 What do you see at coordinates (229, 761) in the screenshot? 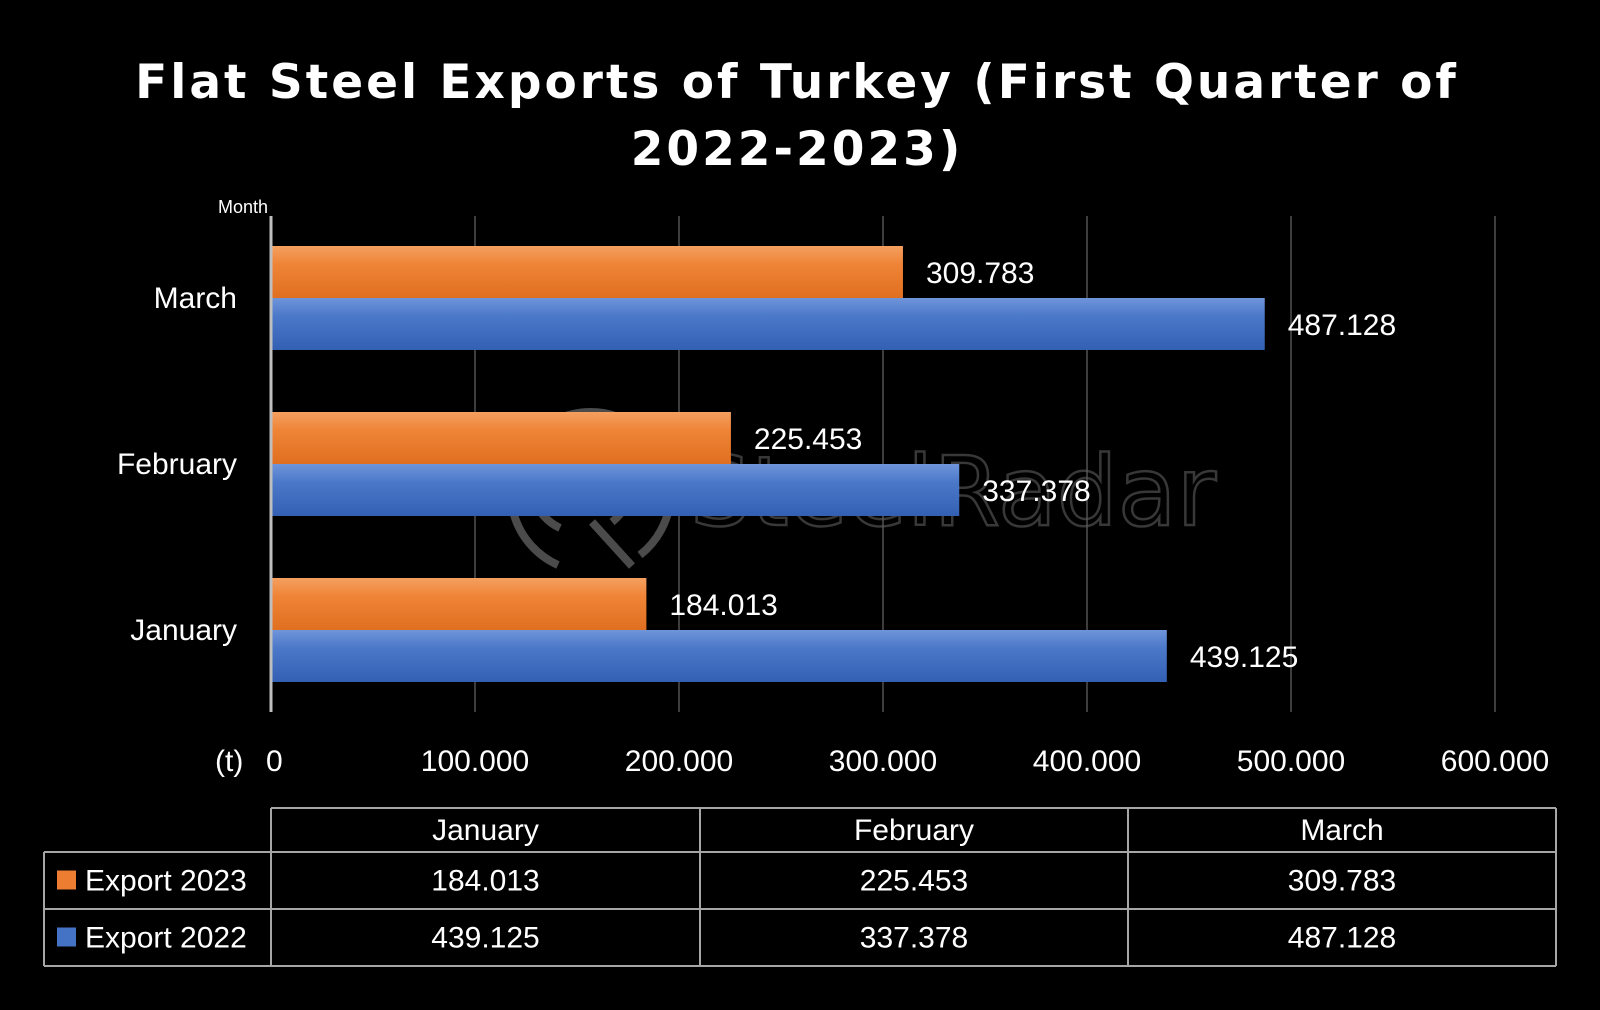
I see `x-axis-unit: (t)` at bounding box center [229, 761].